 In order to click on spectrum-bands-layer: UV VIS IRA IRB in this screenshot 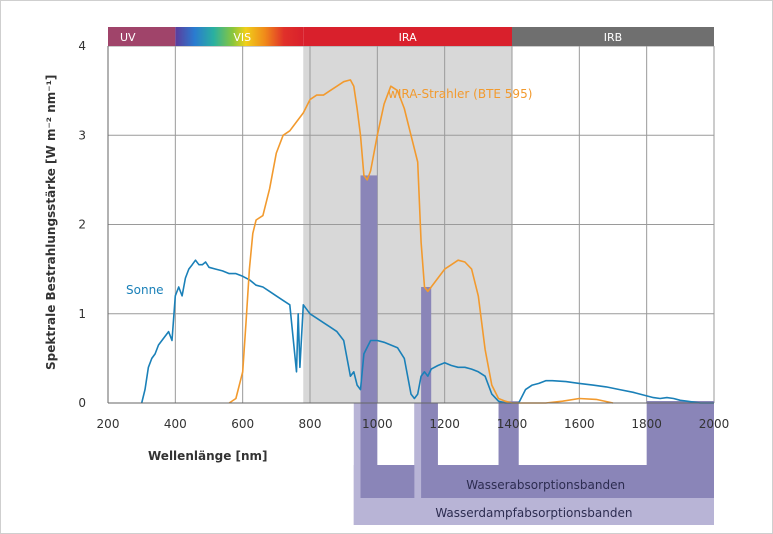, I will do `click(411, 36)`.